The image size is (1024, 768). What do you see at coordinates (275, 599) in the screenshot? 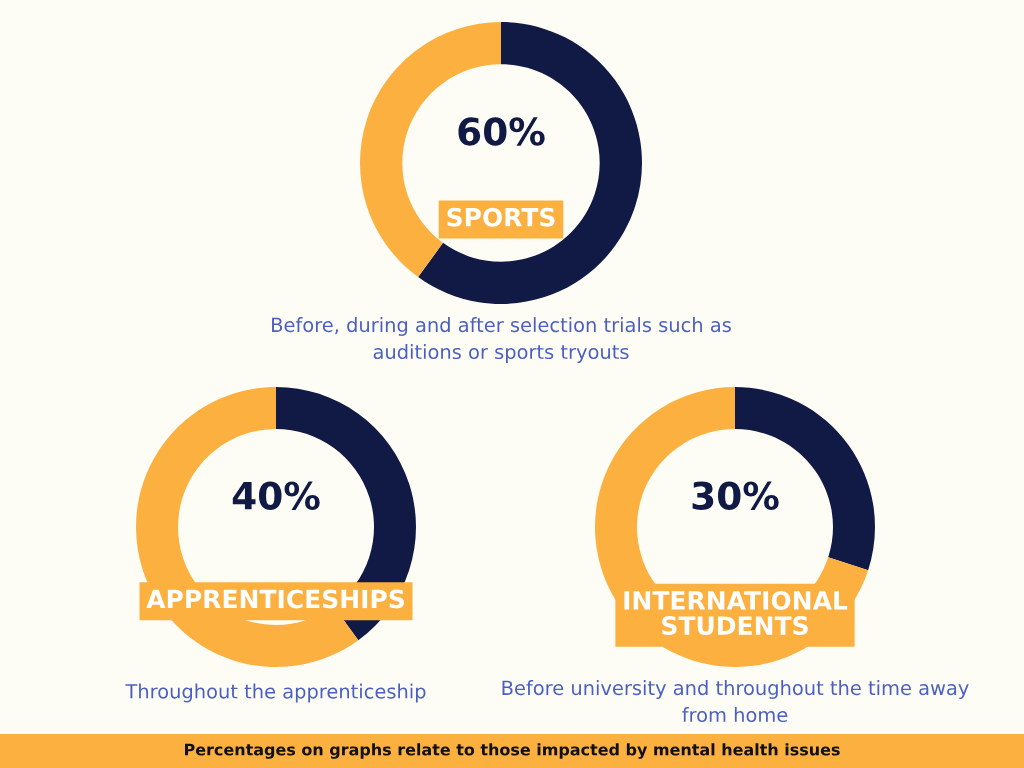
I see `text: APPRENTICESHIPS` at bounding box center [275, 599].